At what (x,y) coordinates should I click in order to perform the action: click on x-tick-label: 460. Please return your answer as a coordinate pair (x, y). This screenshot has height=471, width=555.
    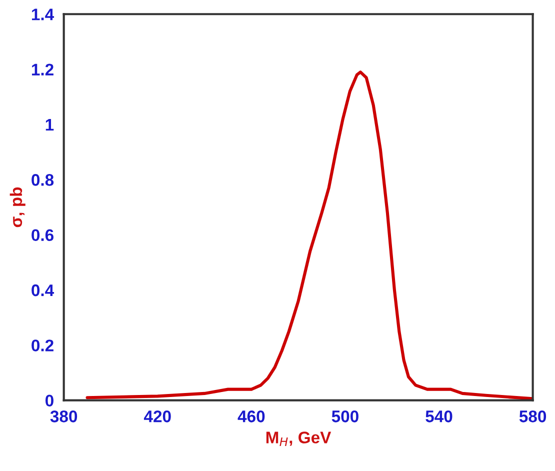
    Looking at the image, I should click on (251, 416).